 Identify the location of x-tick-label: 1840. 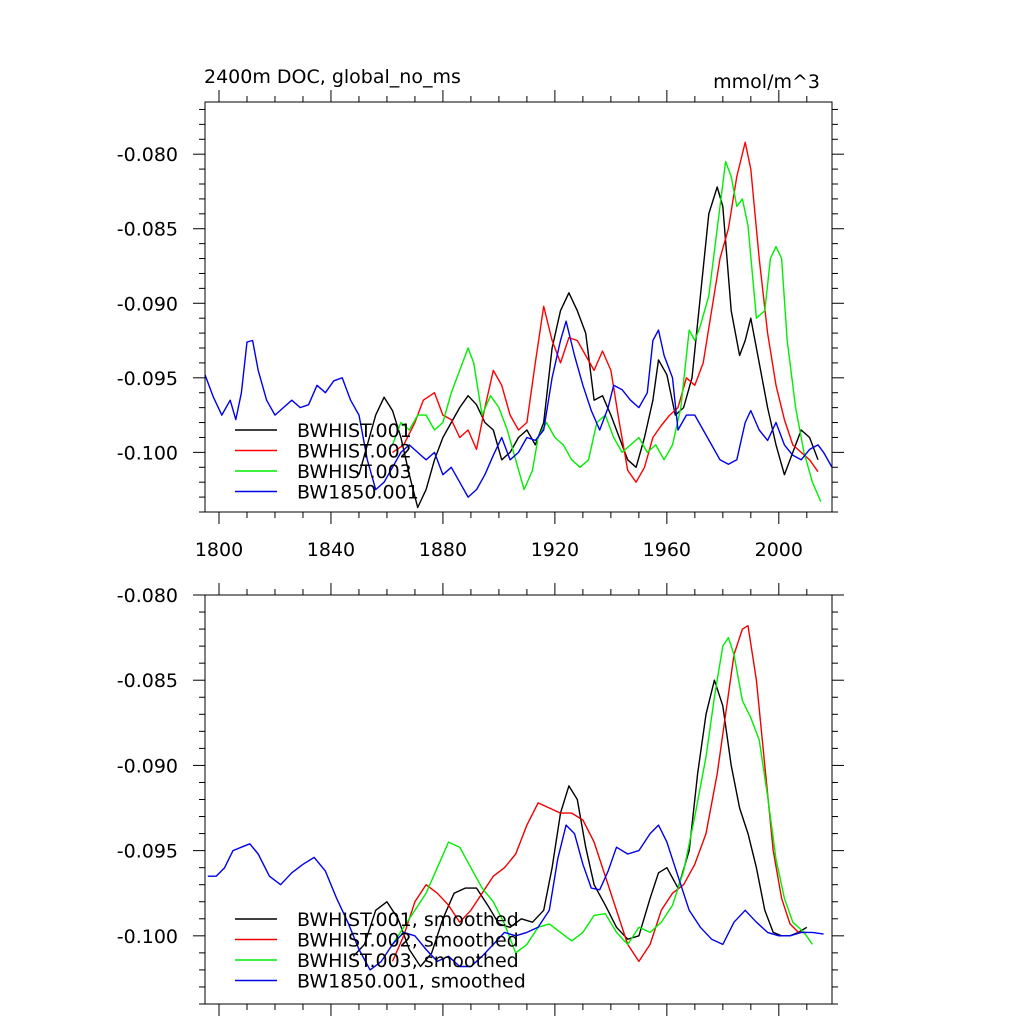
(331, 550).